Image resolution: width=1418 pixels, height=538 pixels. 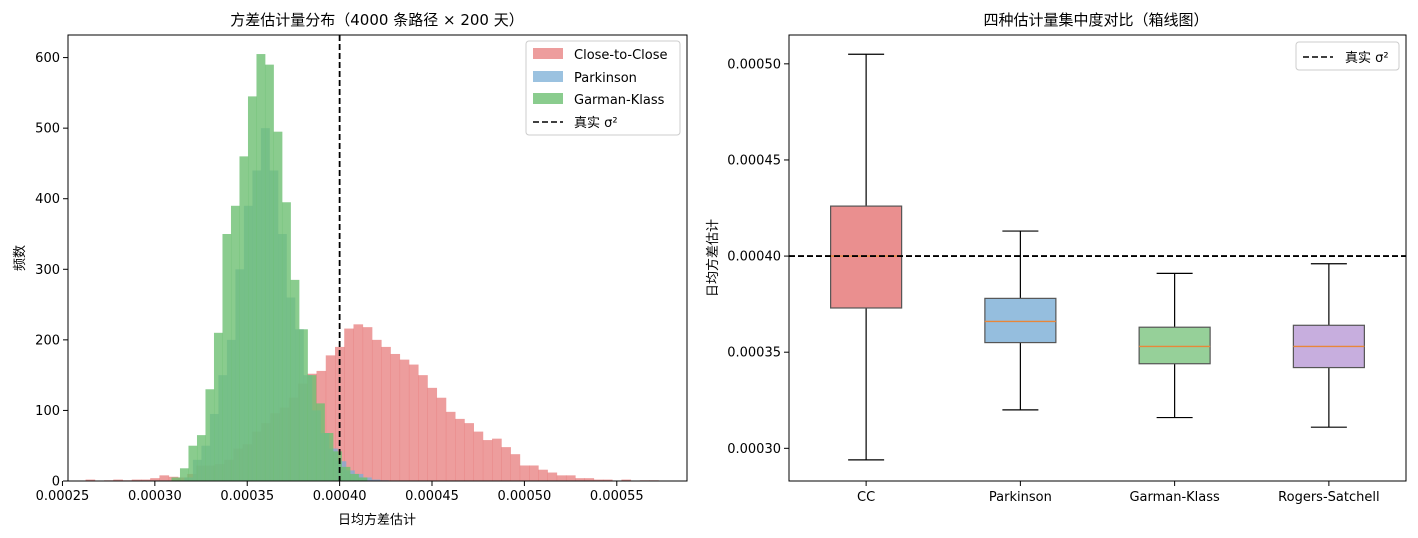 What do you see at coordinates (47, 340) in the screenshot?
I see `histogram-y-tick-label: 200` at bounding box center [47, 340].